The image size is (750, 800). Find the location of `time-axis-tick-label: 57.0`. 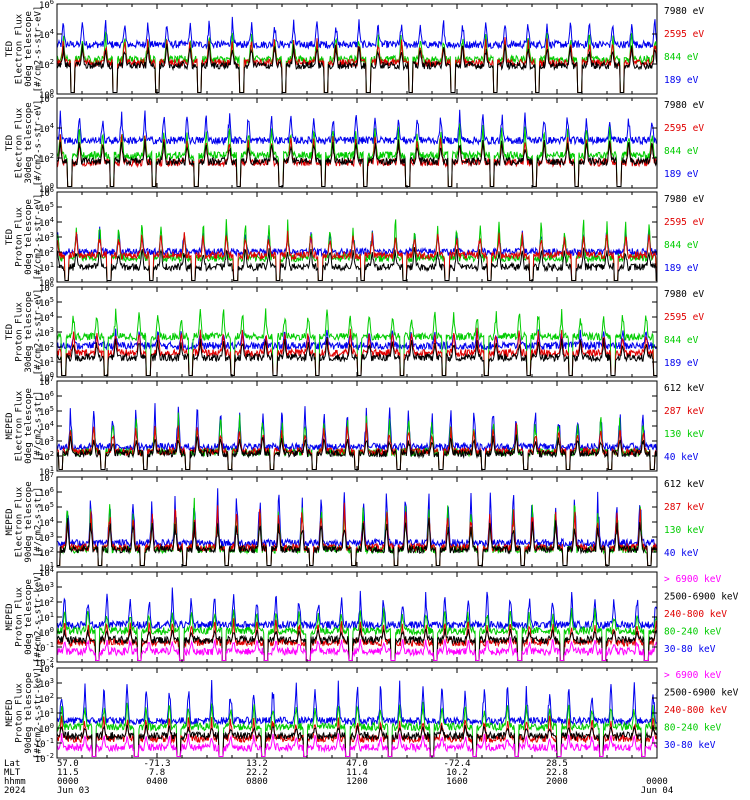

time-axis-tick-label: 57.0 is located at coordinates (68, 764).